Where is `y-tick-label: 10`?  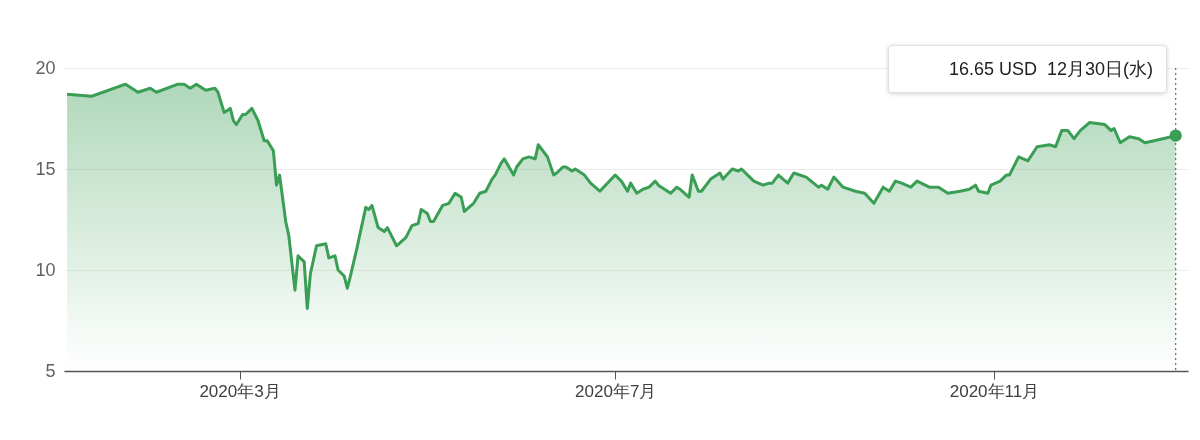
y-tick-label: 10 is located at coordinates (45, 269).